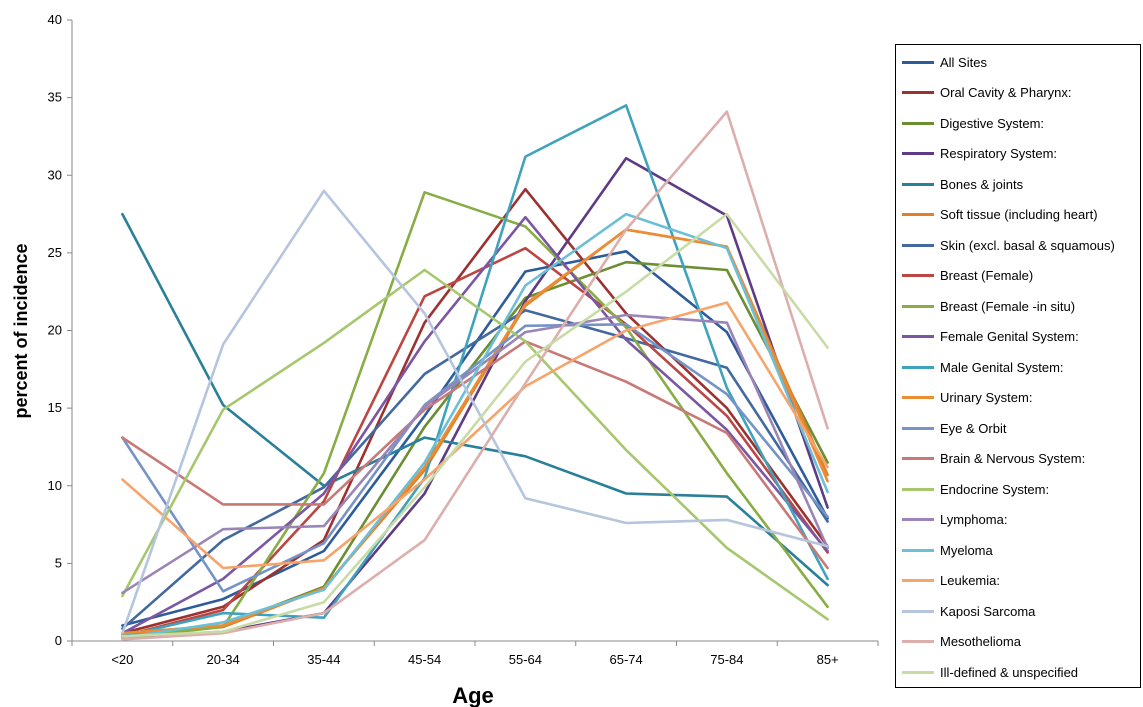 The image size is (1143, 707). I want to click on legend-item: Kaposi Sarcoma, so click(968, 611).